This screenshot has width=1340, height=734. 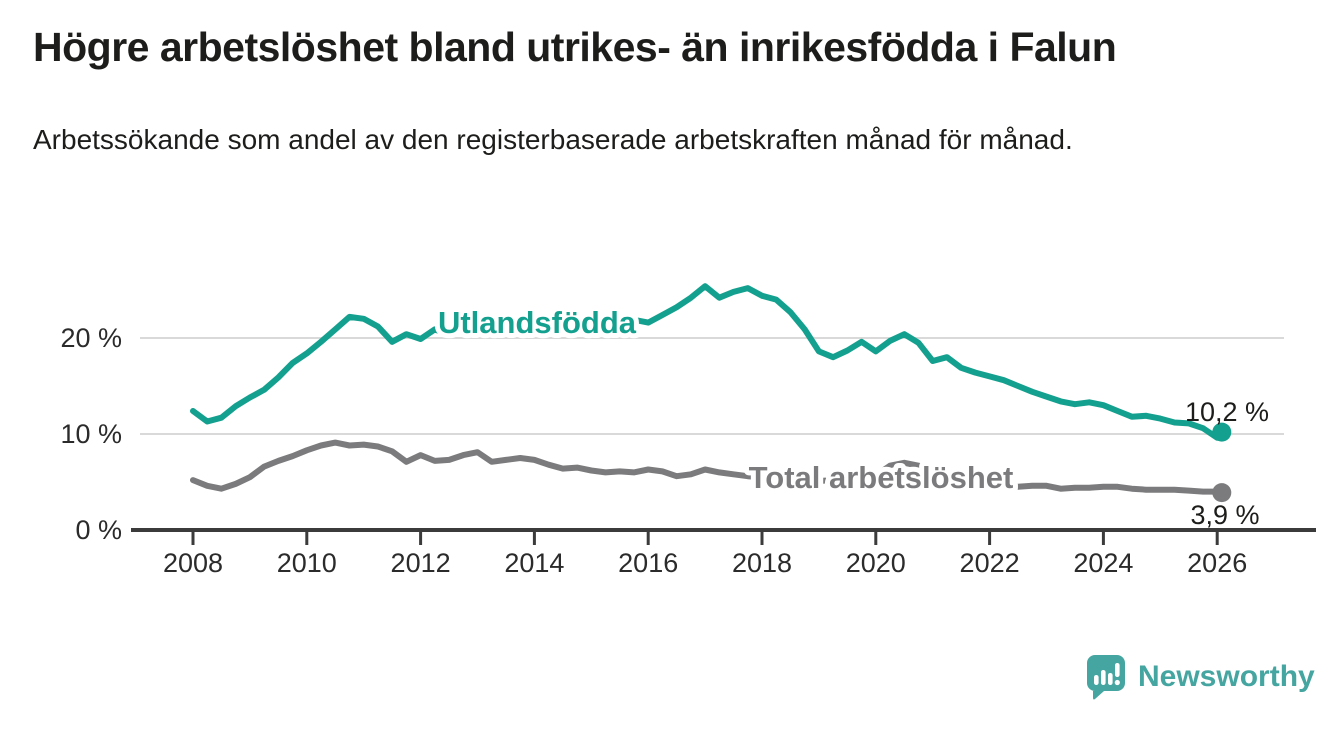 I want to click on bar-chart-glyph, so click(x=1107, y=674).